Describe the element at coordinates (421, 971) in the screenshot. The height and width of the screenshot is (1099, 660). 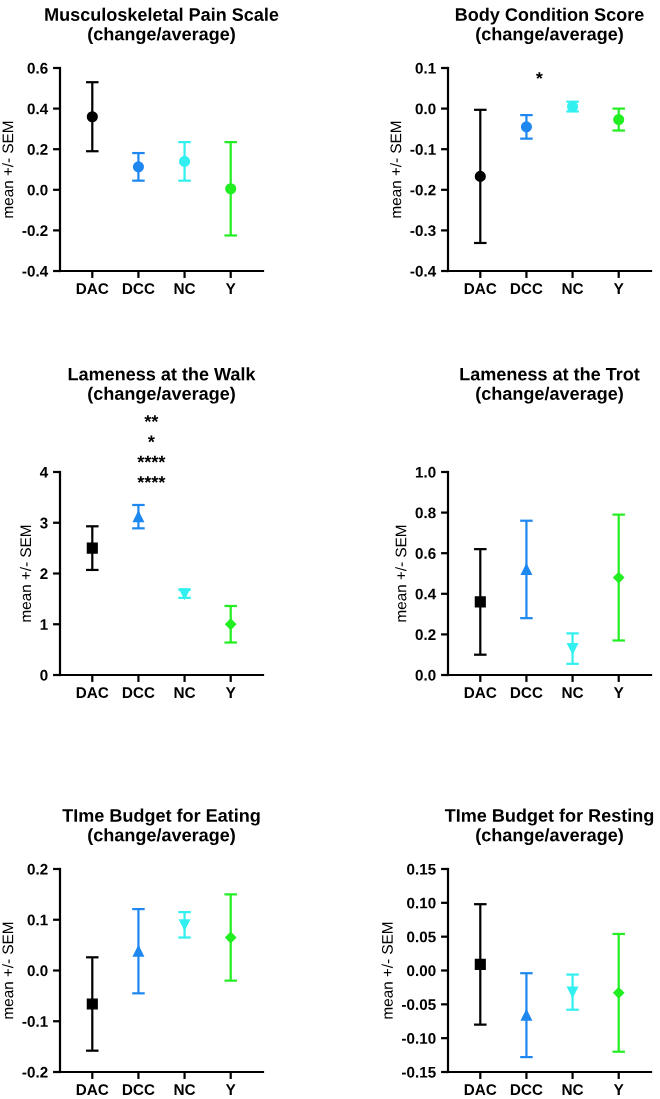
I see `y-tick-label: 0.00` at that location.